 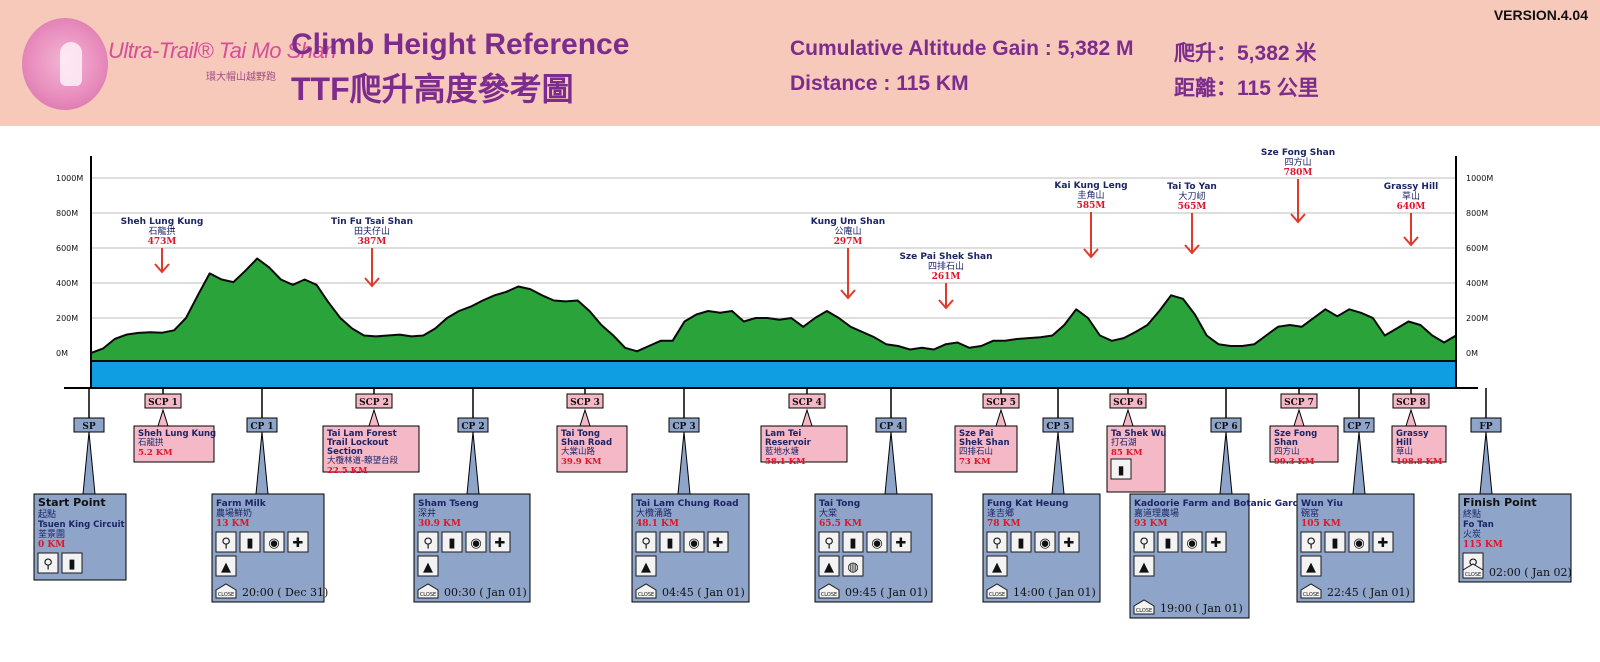 I want to click on scp-name: Tai Lam Forest, so click(x=362, y=434).